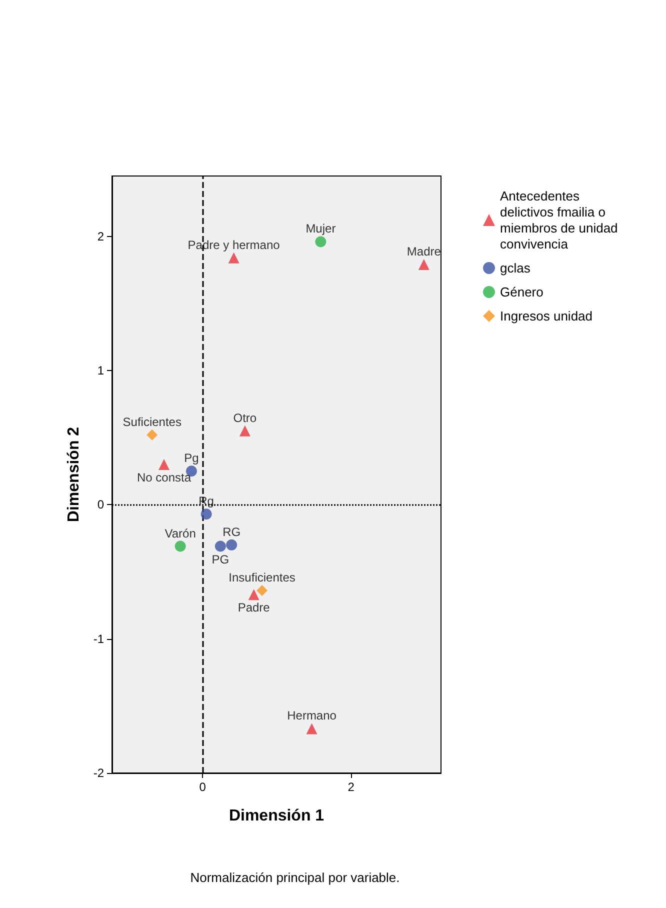  Describe the element at coordinates (522, 292) in the screenshot. I see `legend-label: Género` at that location.